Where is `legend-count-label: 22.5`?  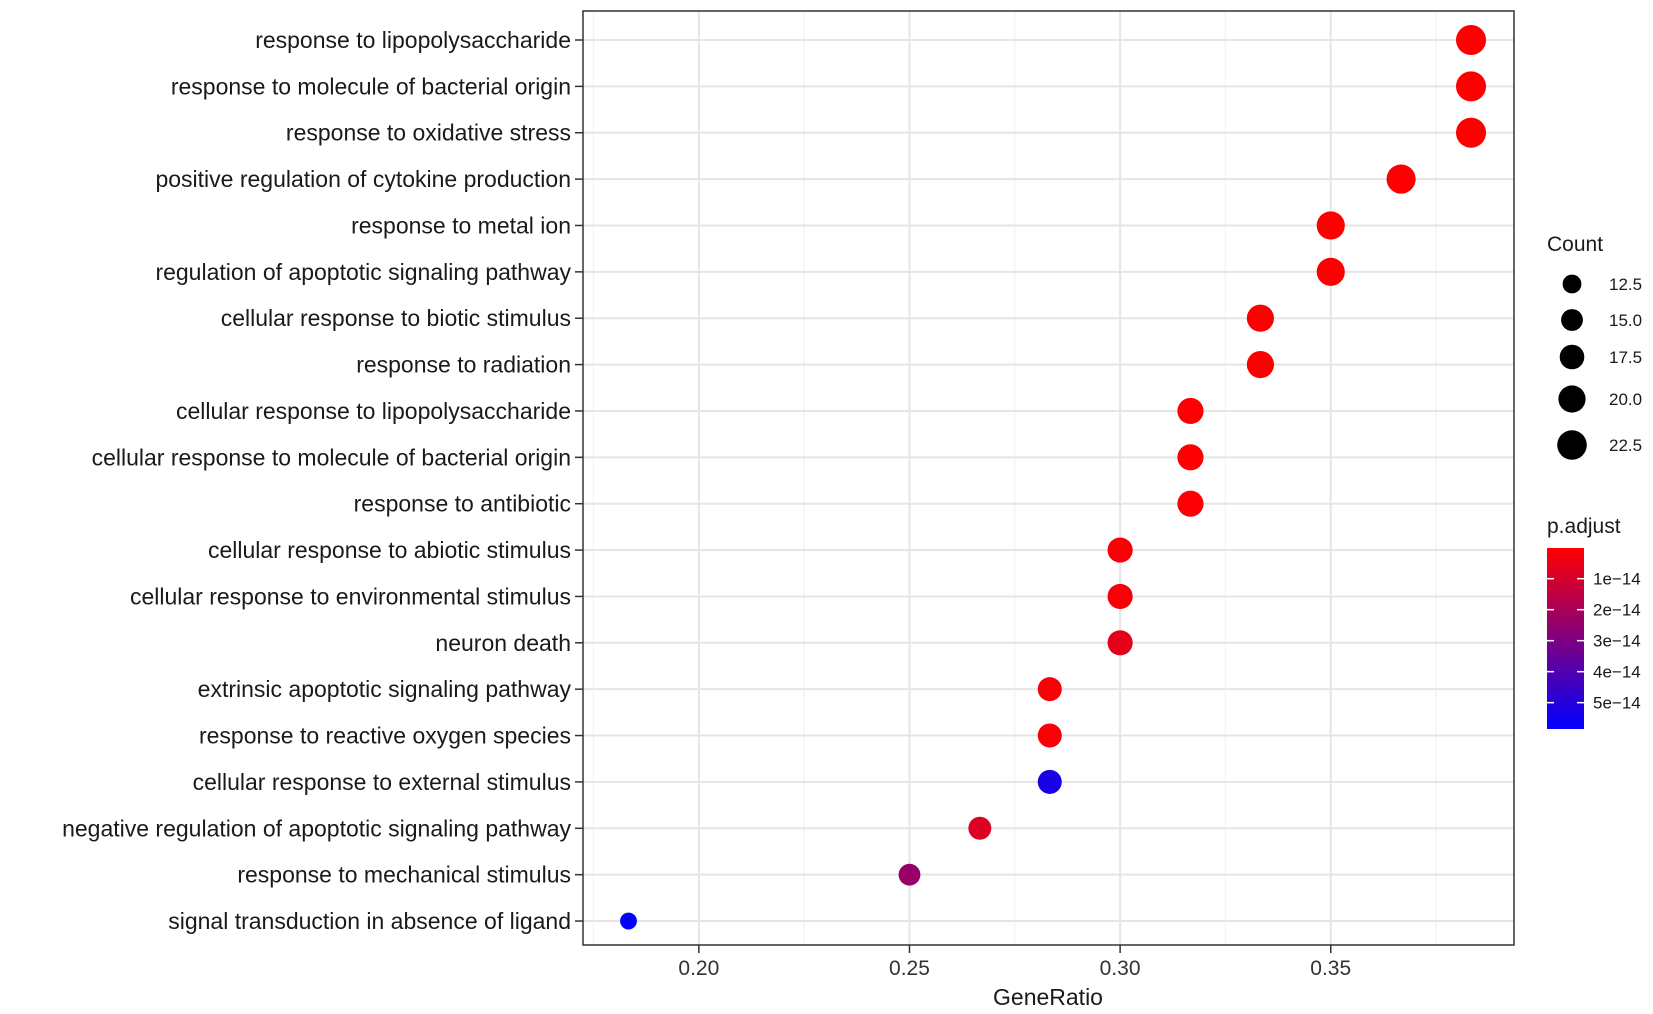
legend-count-label: 22.5 is located at coordinates (1625, 445).